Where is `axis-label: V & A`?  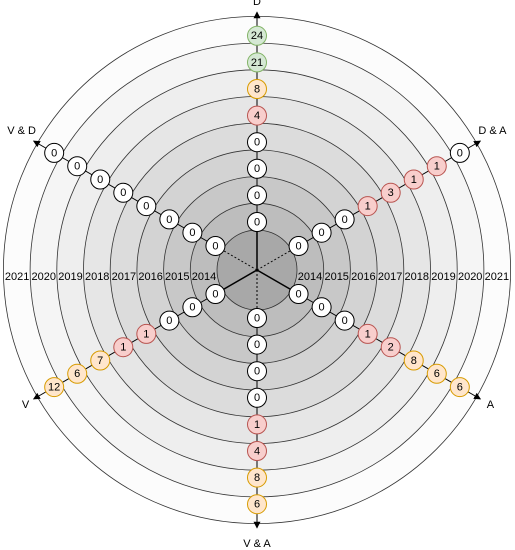 axis-label: V & A is located at coordinates (257, 544).